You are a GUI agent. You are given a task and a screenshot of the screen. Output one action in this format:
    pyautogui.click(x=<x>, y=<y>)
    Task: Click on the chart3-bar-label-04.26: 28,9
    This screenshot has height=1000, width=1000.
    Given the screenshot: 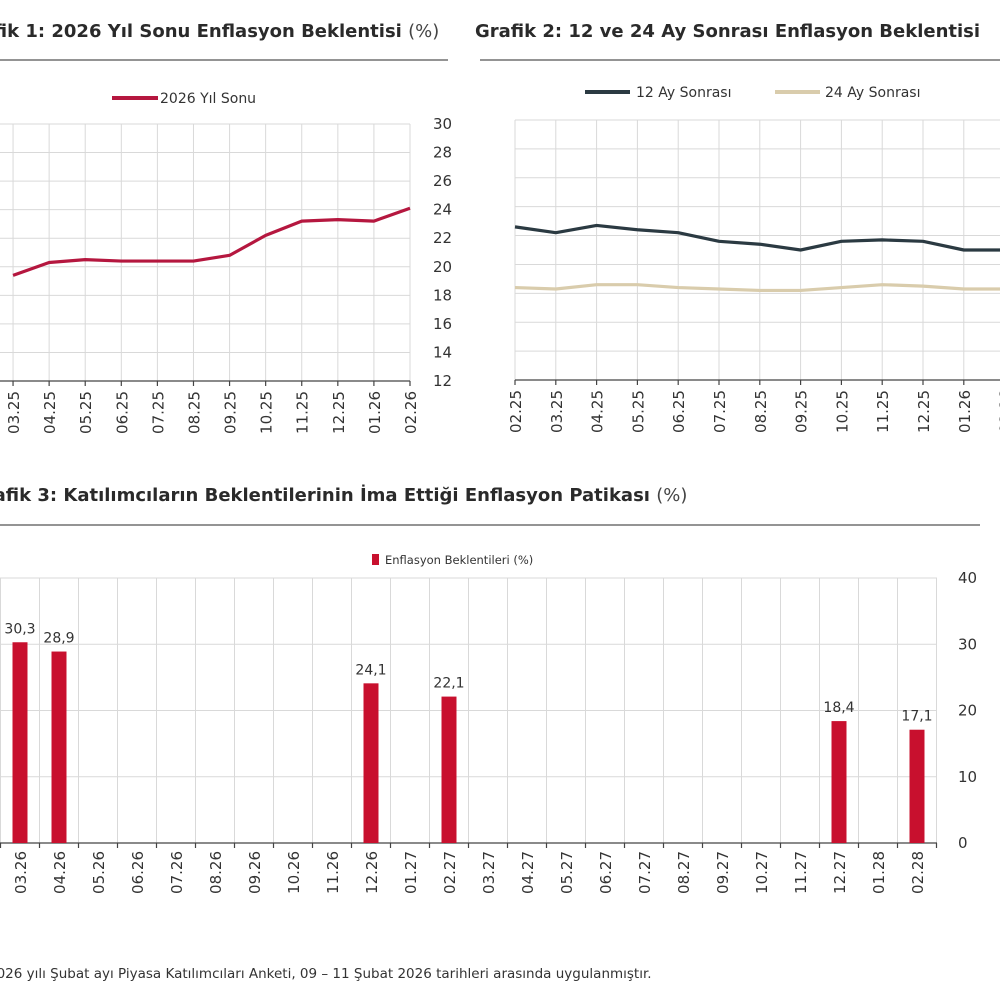 What is the action you would take?
    pyautogui.click(x=58, y=639)
    